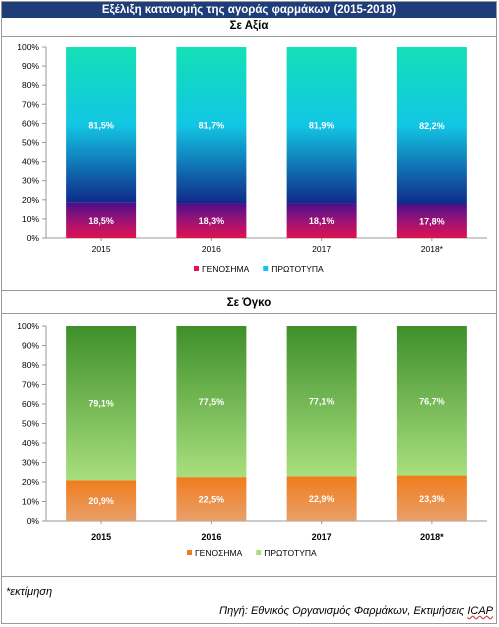 The image size is (499, 627). I want to click on data-label: 22,5%, so click(212, 500).